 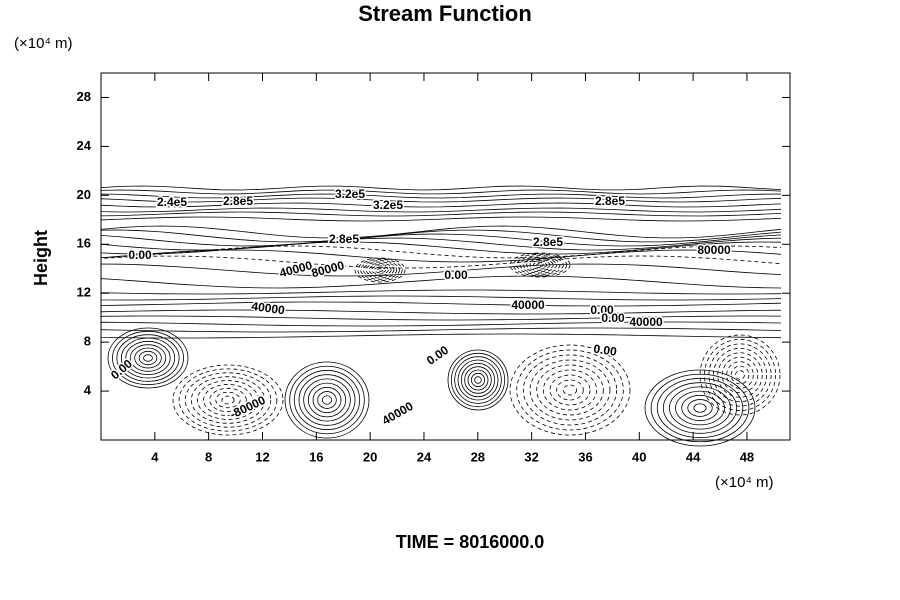 What do you see at coordinates (87, 341) in the screenshot?
I see `y-tick-label: 8` at bounding box center [87, 341].